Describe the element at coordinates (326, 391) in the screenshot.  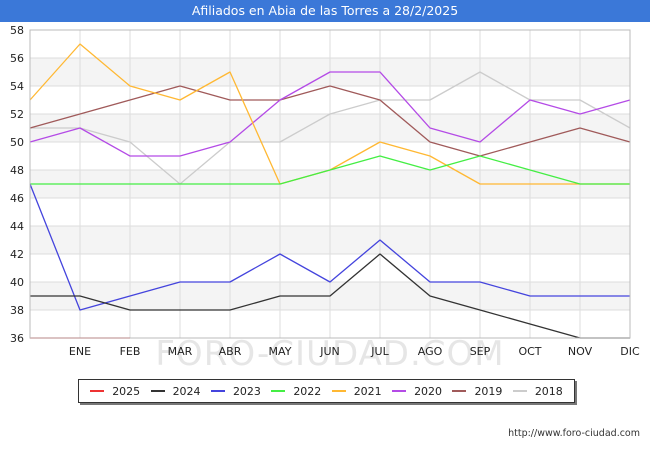
I see `chart-legend: 2025 2024 2023 2022 2021 2020 2019 2018` at that location.